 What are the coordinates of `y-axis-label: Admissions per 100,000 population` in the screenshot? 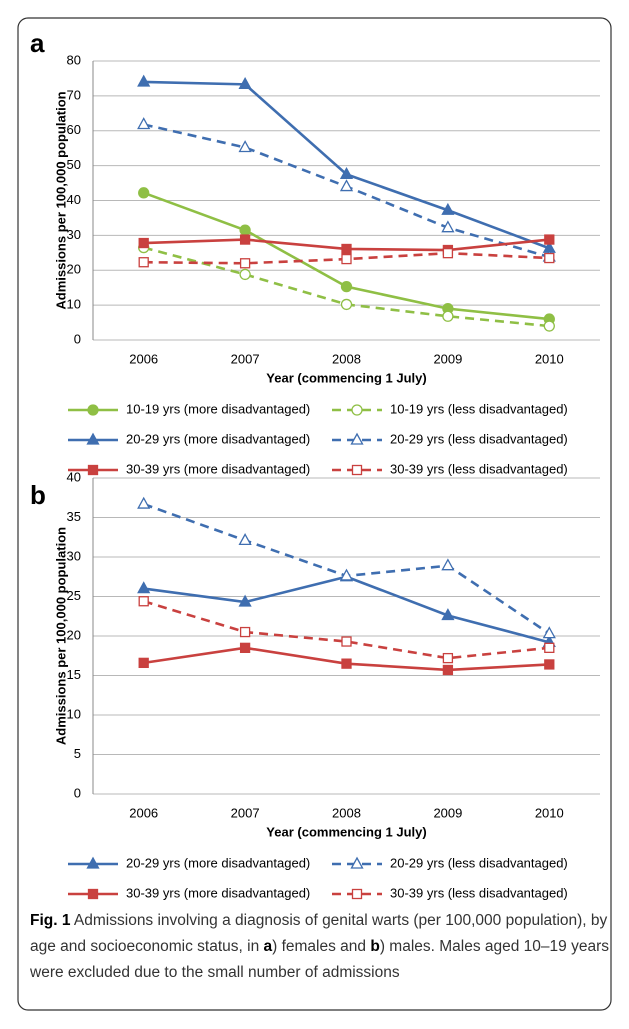 It's located at (60, 200).